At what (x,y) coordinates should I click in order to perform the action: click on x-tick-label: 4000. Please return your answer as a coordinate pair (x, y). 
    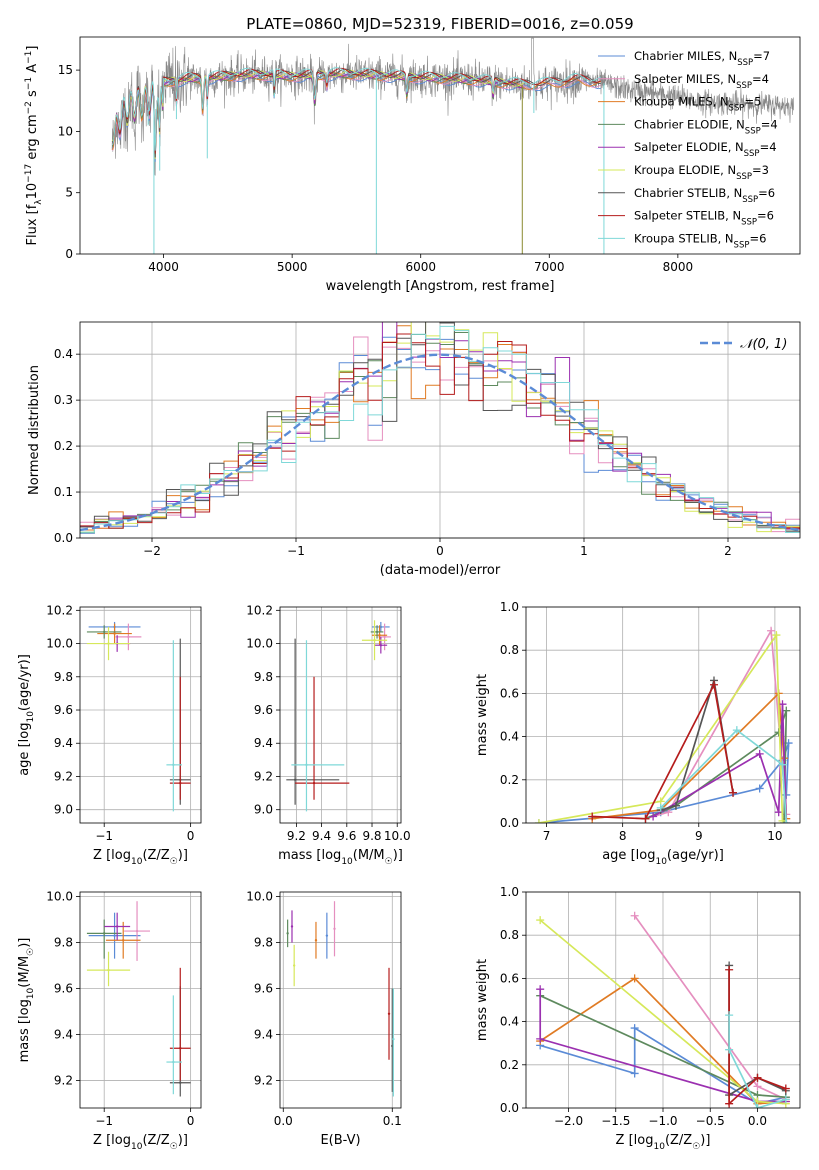
    Looking at the image, I should click on (163, 267).